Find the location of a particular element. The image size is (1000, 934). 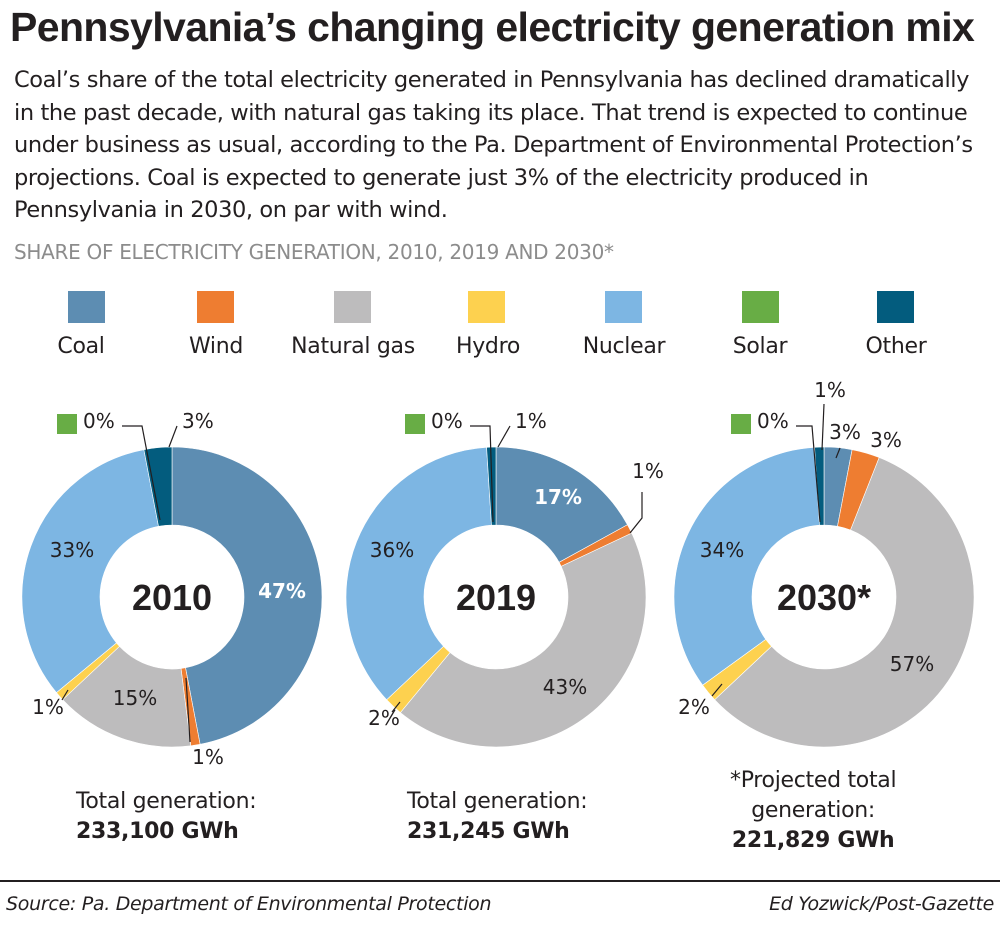

slice-2019-coal is located at coordinates (561, 504).